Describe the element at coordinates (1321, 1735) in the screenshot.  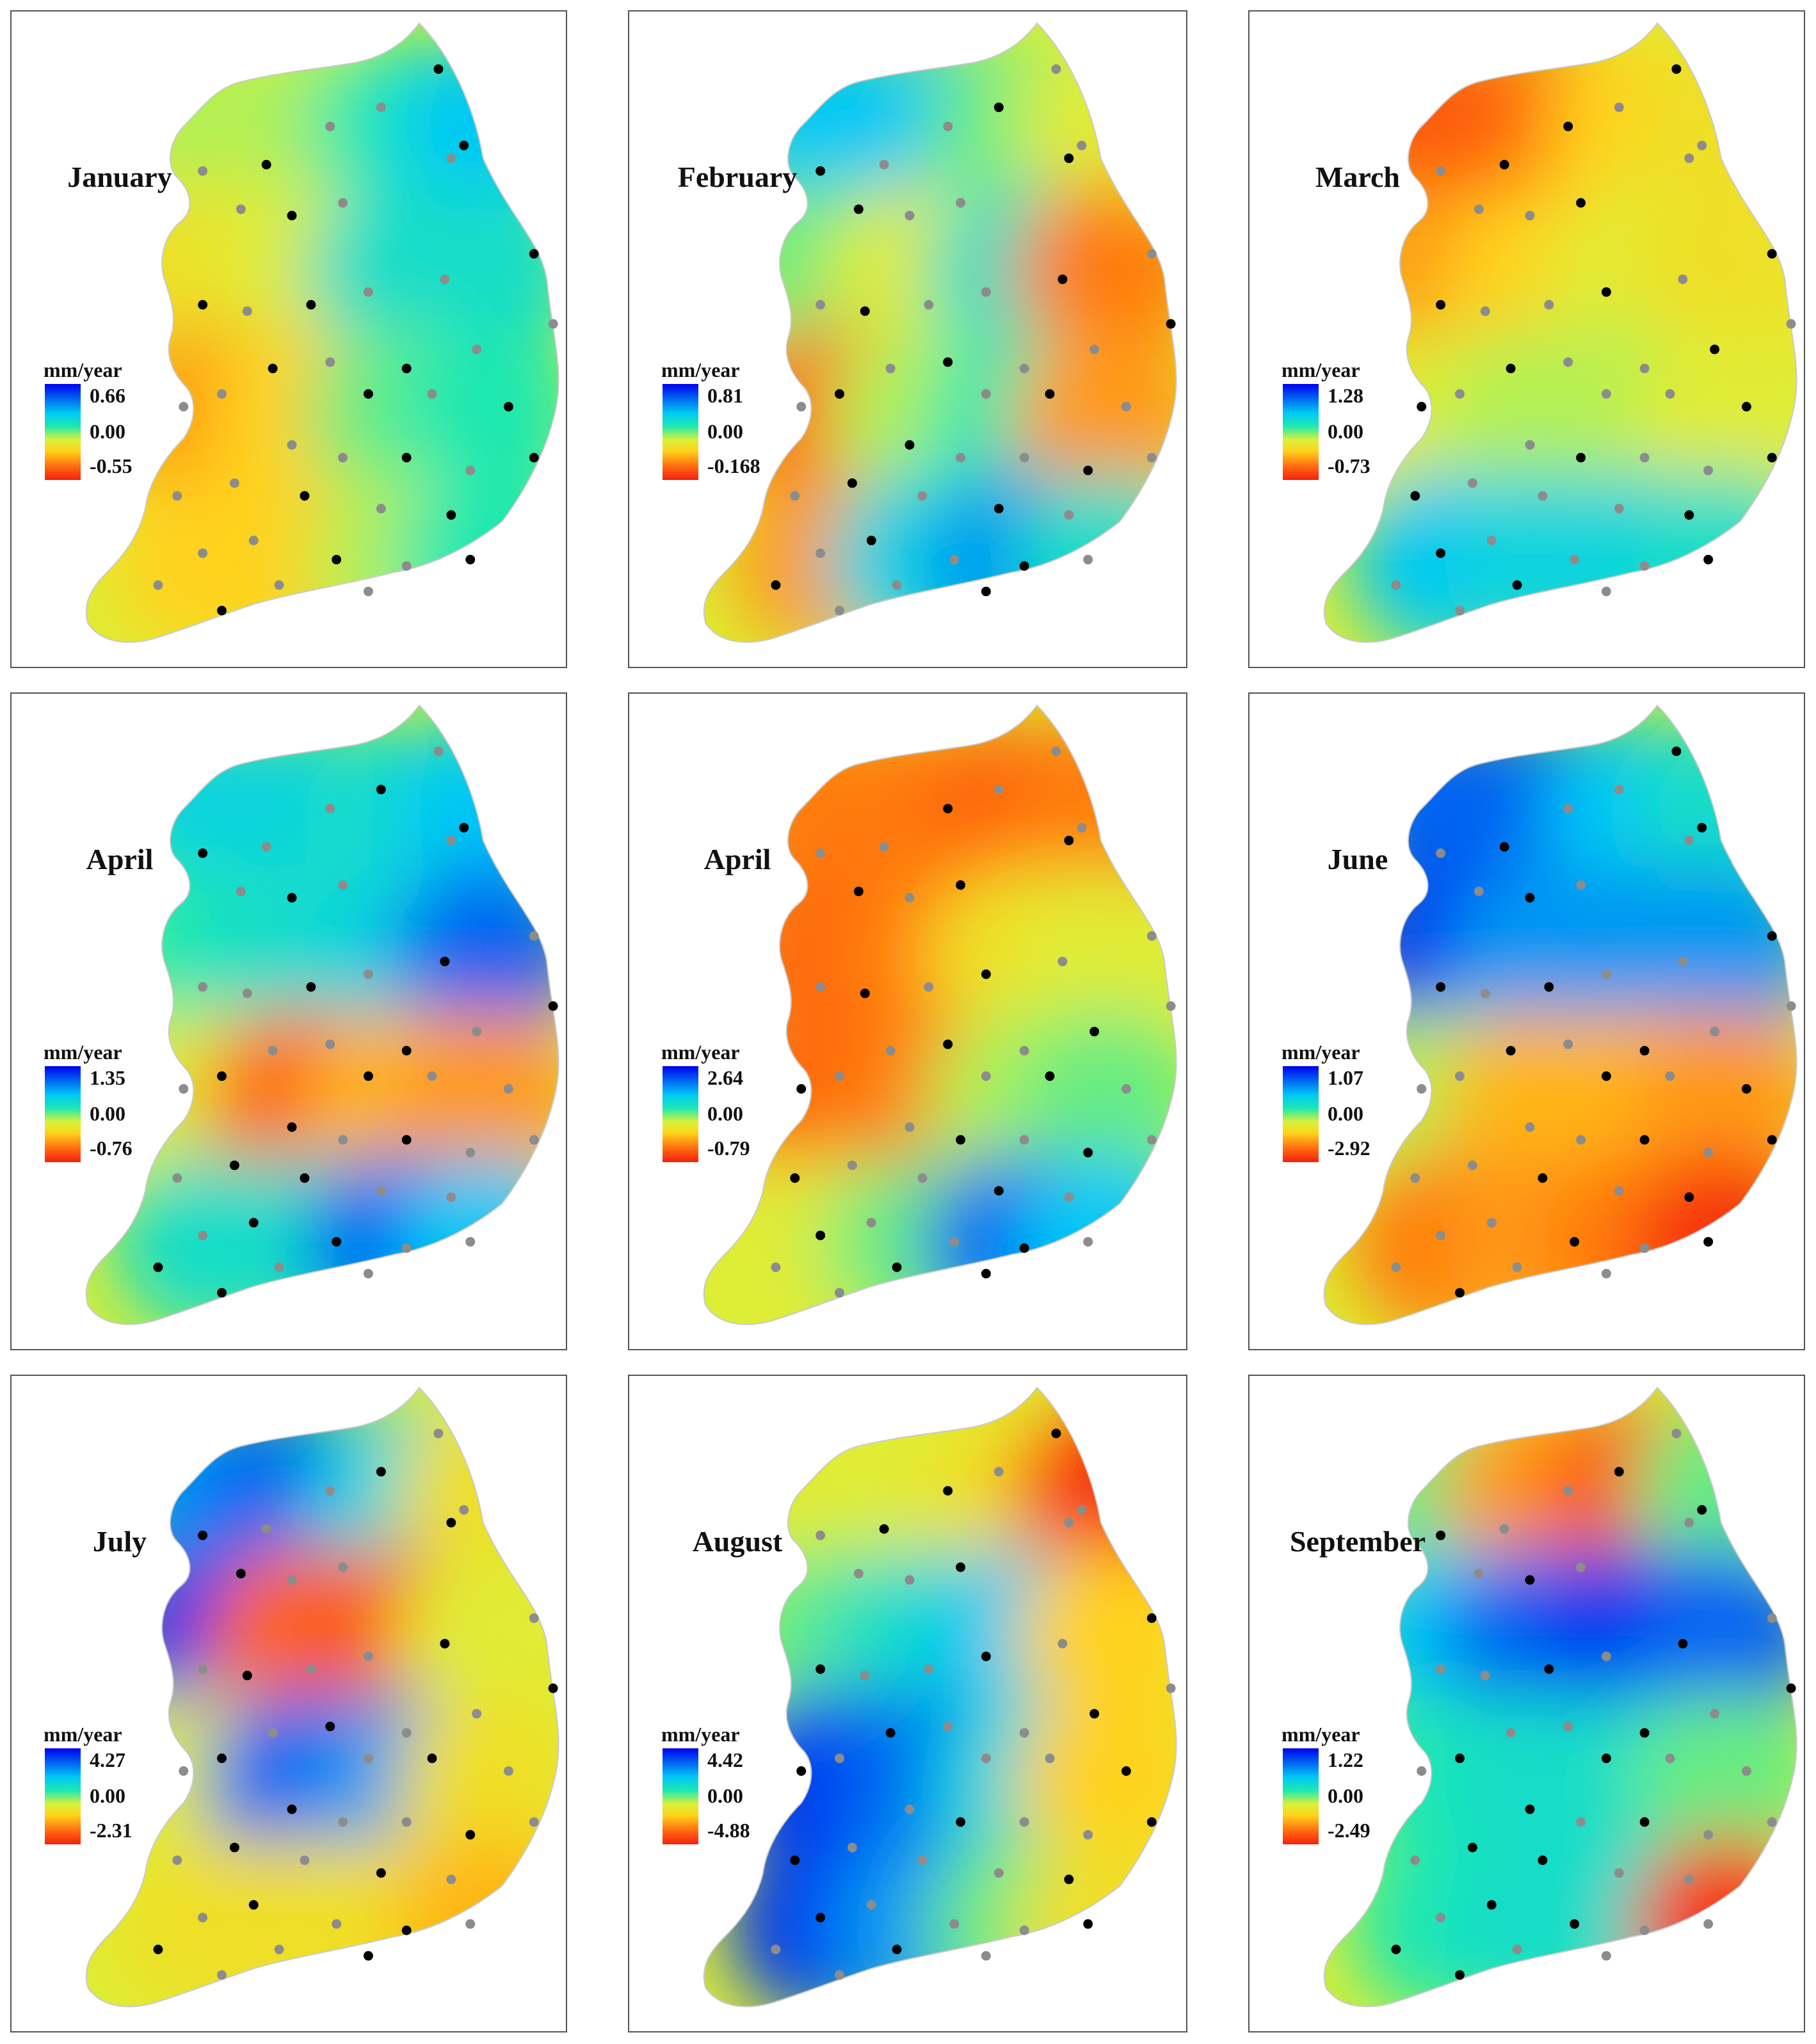
I see `legend-unit: mm/year` at that location.